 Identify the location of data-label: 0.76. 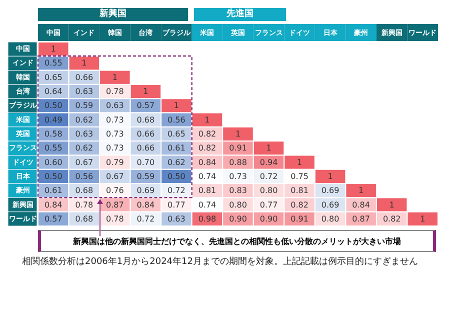
(115, 191).